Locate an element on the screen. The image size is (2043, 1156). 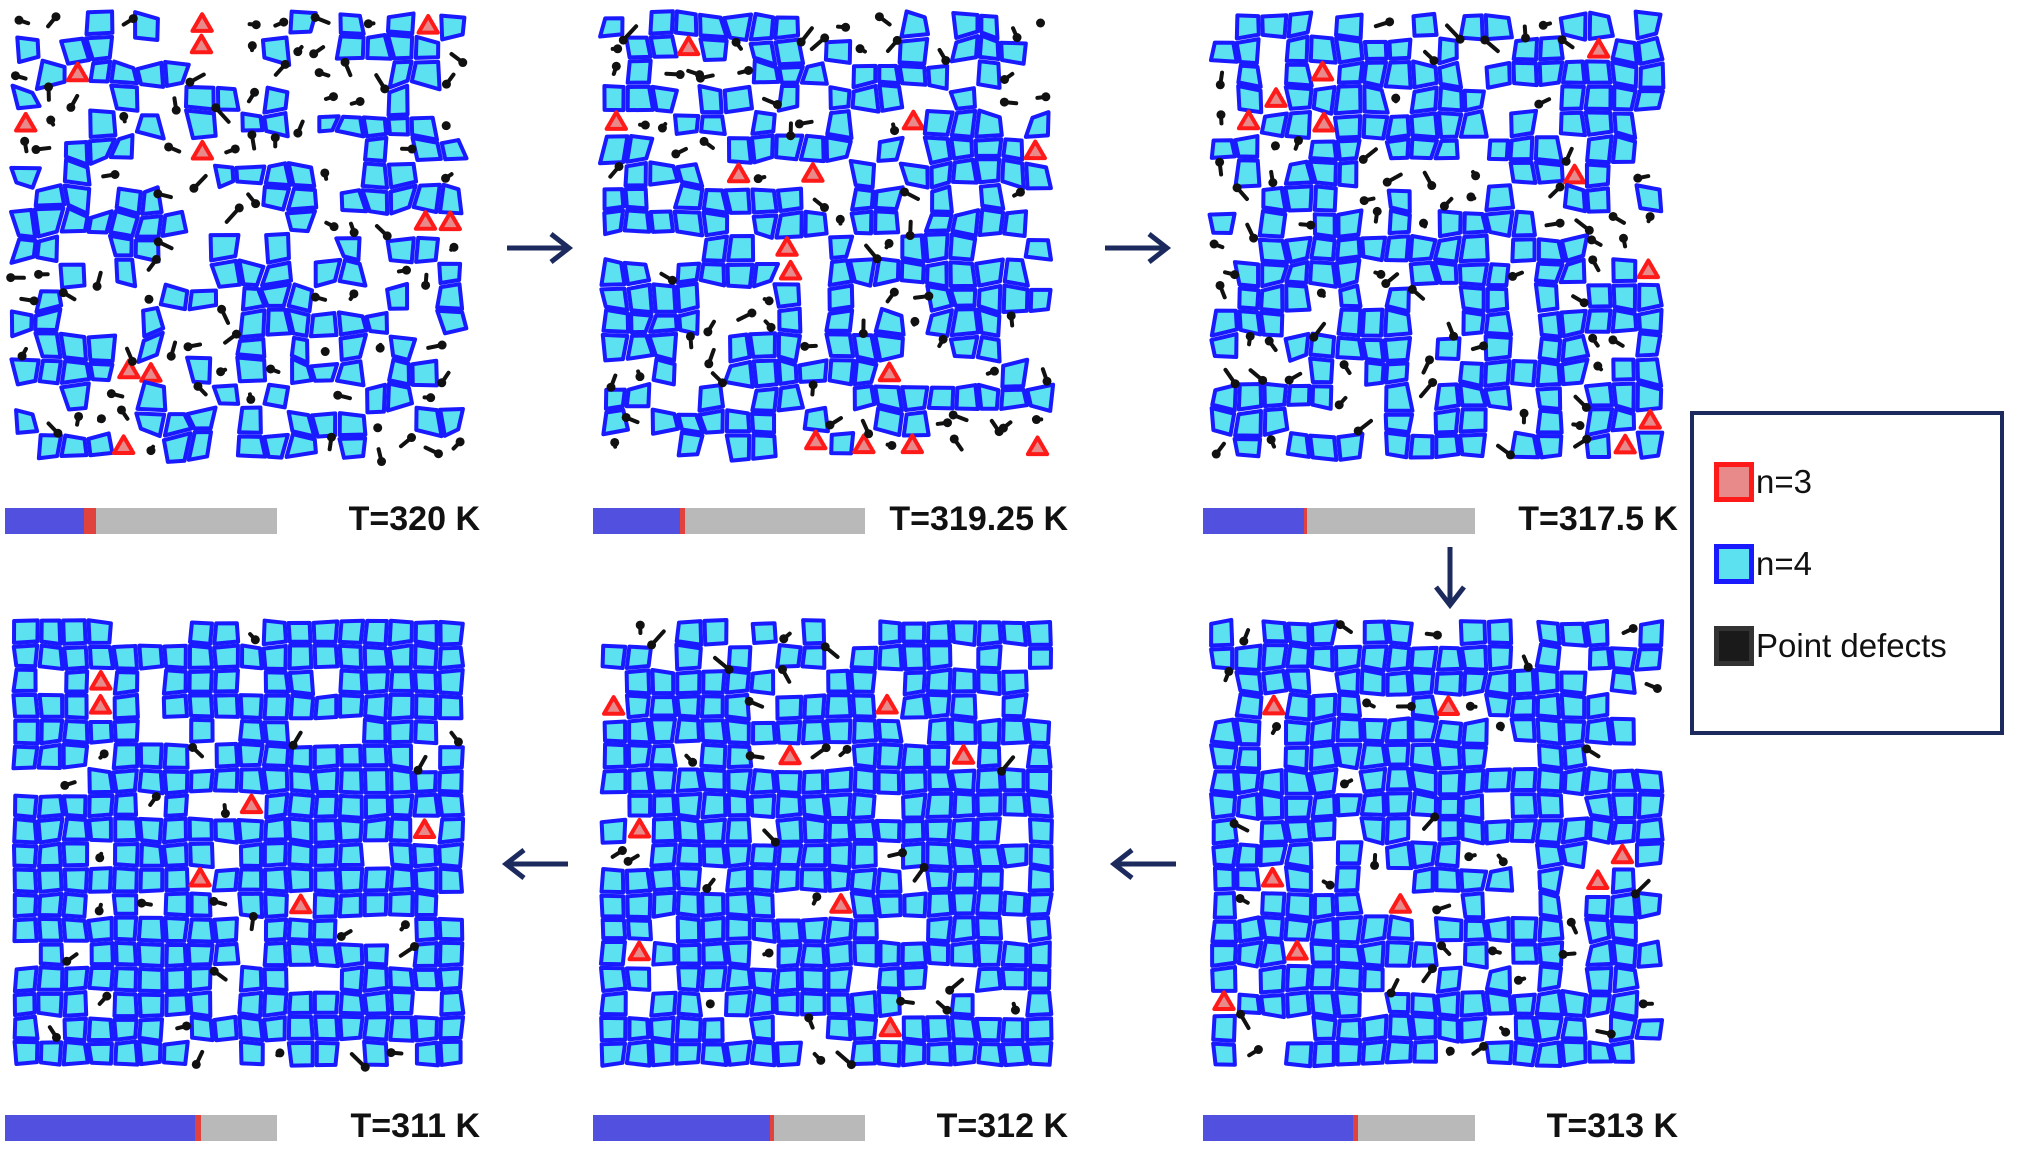
arrow-right-icon is located at coordinates (540, 248).